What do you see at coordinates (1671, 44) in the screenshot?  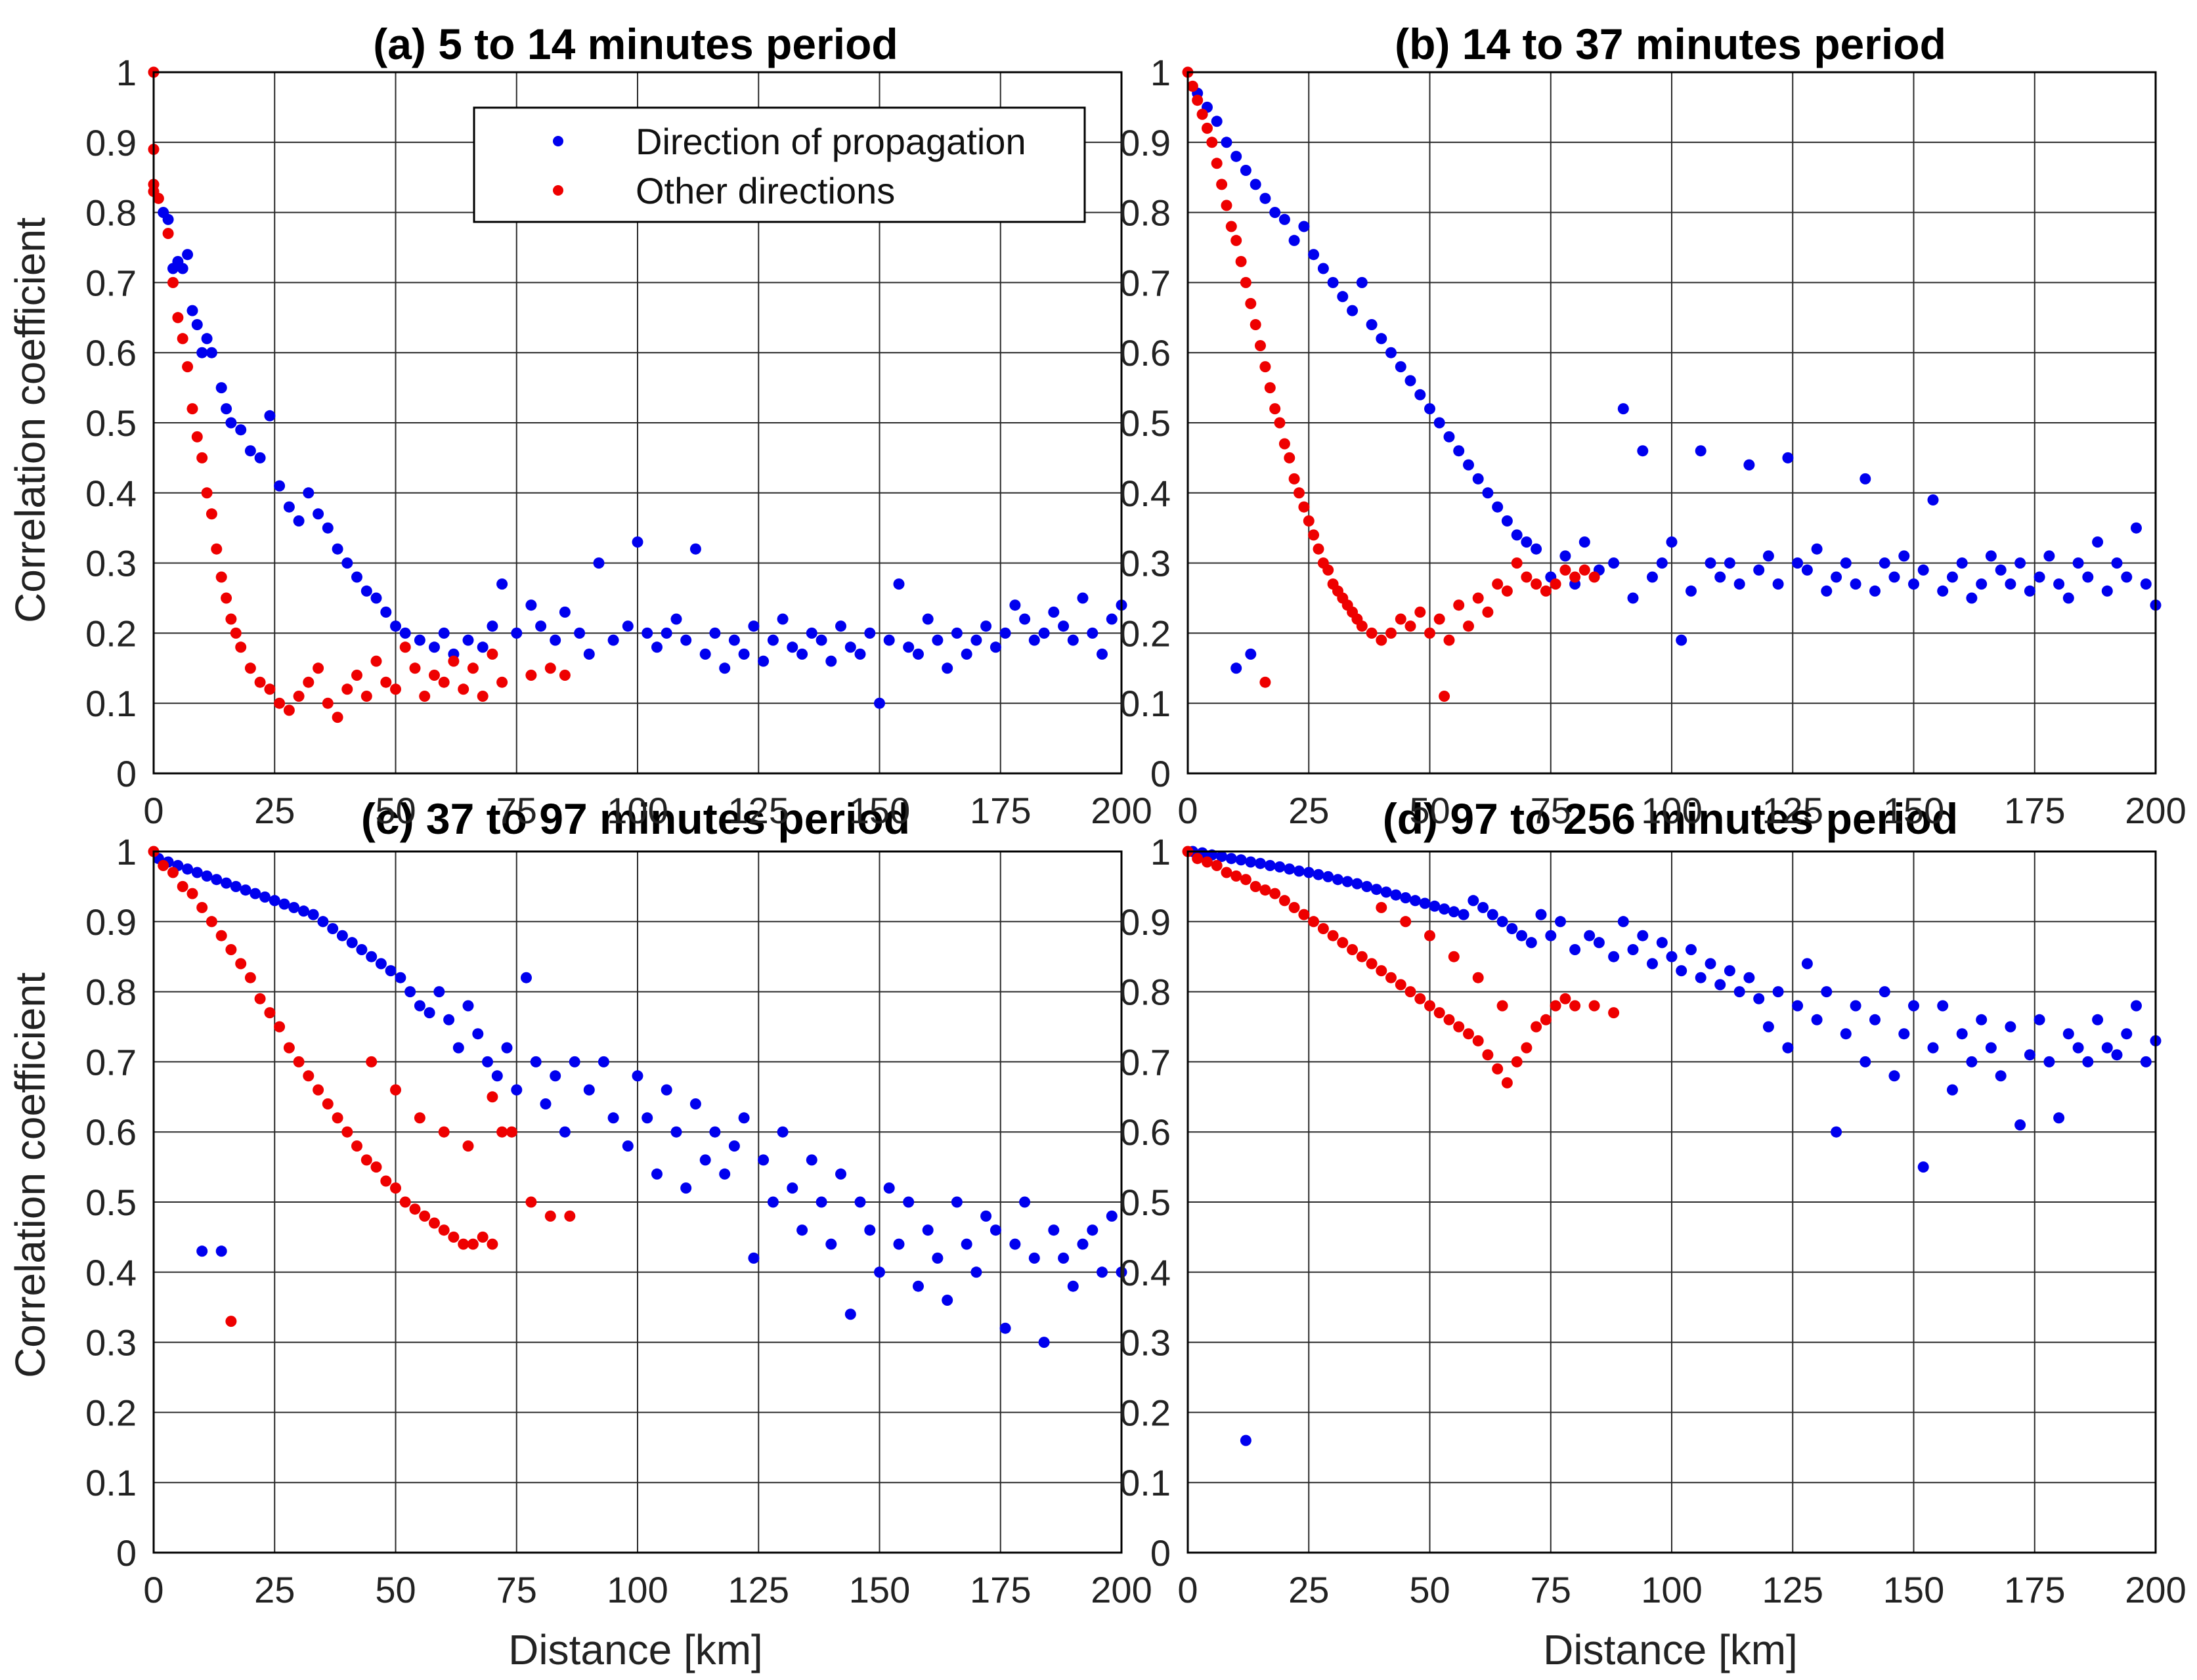 I see `panel-b-title: (b) 14 to 37 minutes period` at bounding box center [1671, 44].